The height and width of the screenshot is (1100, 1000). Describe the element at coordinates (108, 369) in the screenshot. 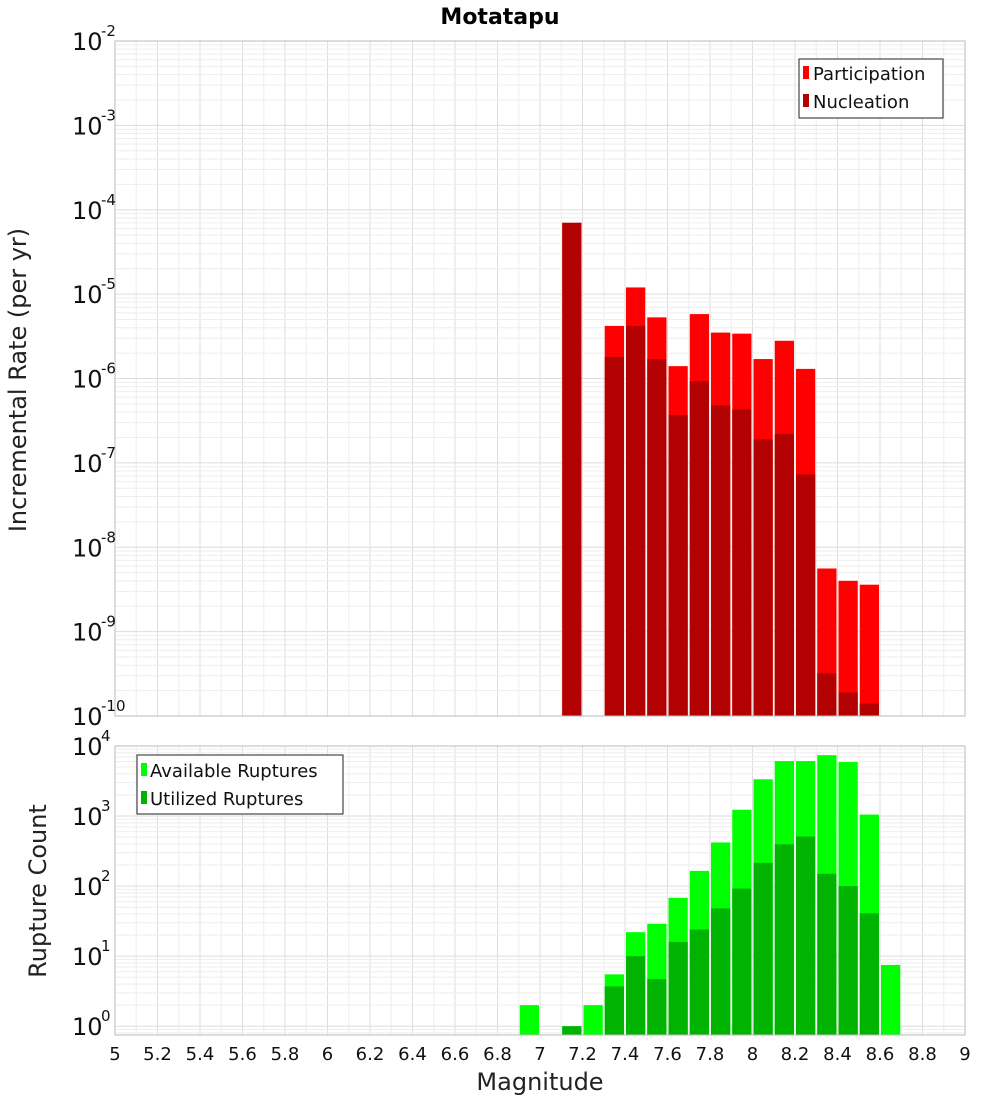

I see `top-y-tick-exponent: -6` at that location.